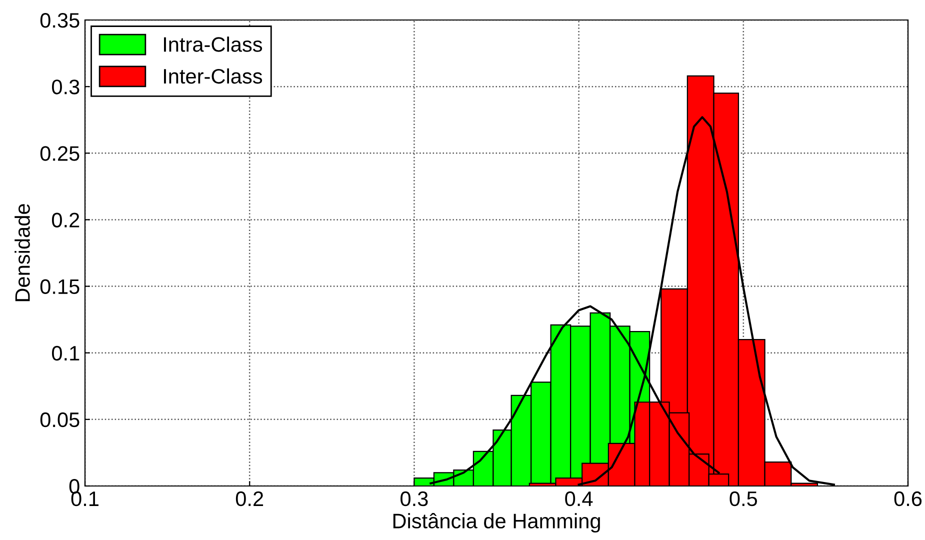 This screenshot has height=540, width=925. Describe the element at coordinates (744, 498) in the screenshot. I see `x-tick-label: 0.5` at that location.